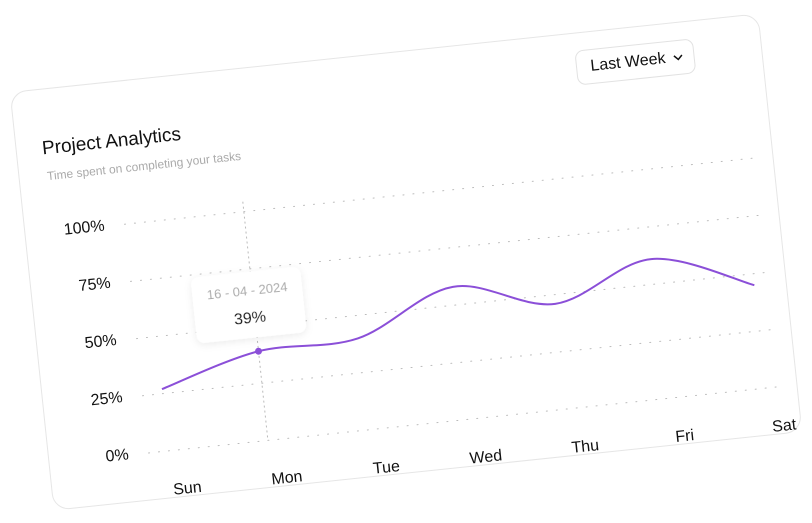  What do you see at coordinates (784, 425) in the screenshot?
I see `x-tick-label: Sat` at bounding box center [784, 425].